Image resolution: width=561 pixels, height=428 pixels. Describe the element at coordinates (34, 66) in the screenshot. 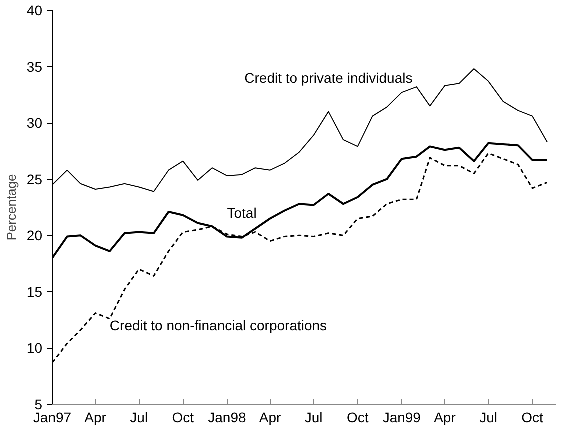

I see `y-tick-label: 35` at that location.